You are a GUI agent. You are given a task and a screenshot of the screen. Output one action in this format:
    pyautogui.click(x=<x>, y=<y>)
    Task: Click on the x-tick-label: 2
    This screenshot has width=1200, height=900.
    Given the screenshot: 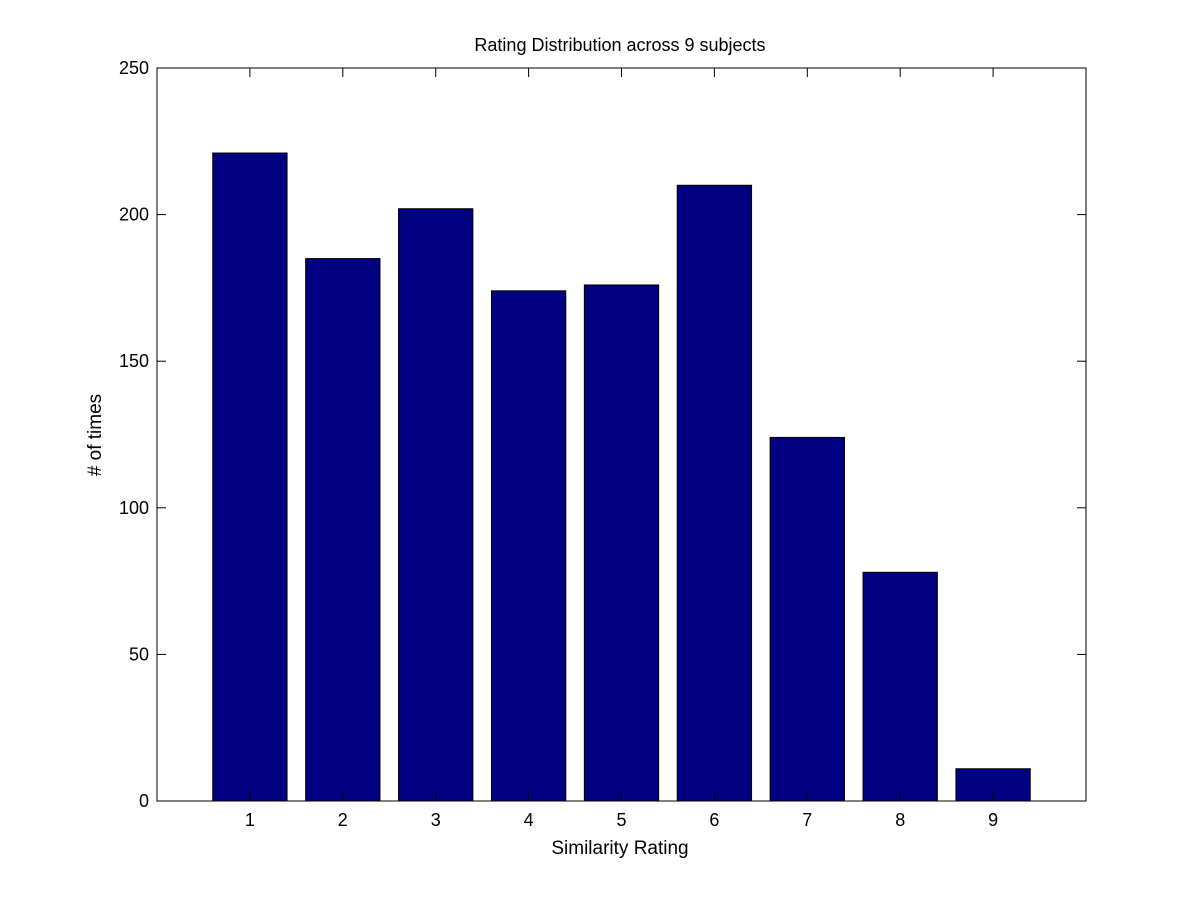 What is the action you would take?
    pyautogui.click(x=343, y=820)
    